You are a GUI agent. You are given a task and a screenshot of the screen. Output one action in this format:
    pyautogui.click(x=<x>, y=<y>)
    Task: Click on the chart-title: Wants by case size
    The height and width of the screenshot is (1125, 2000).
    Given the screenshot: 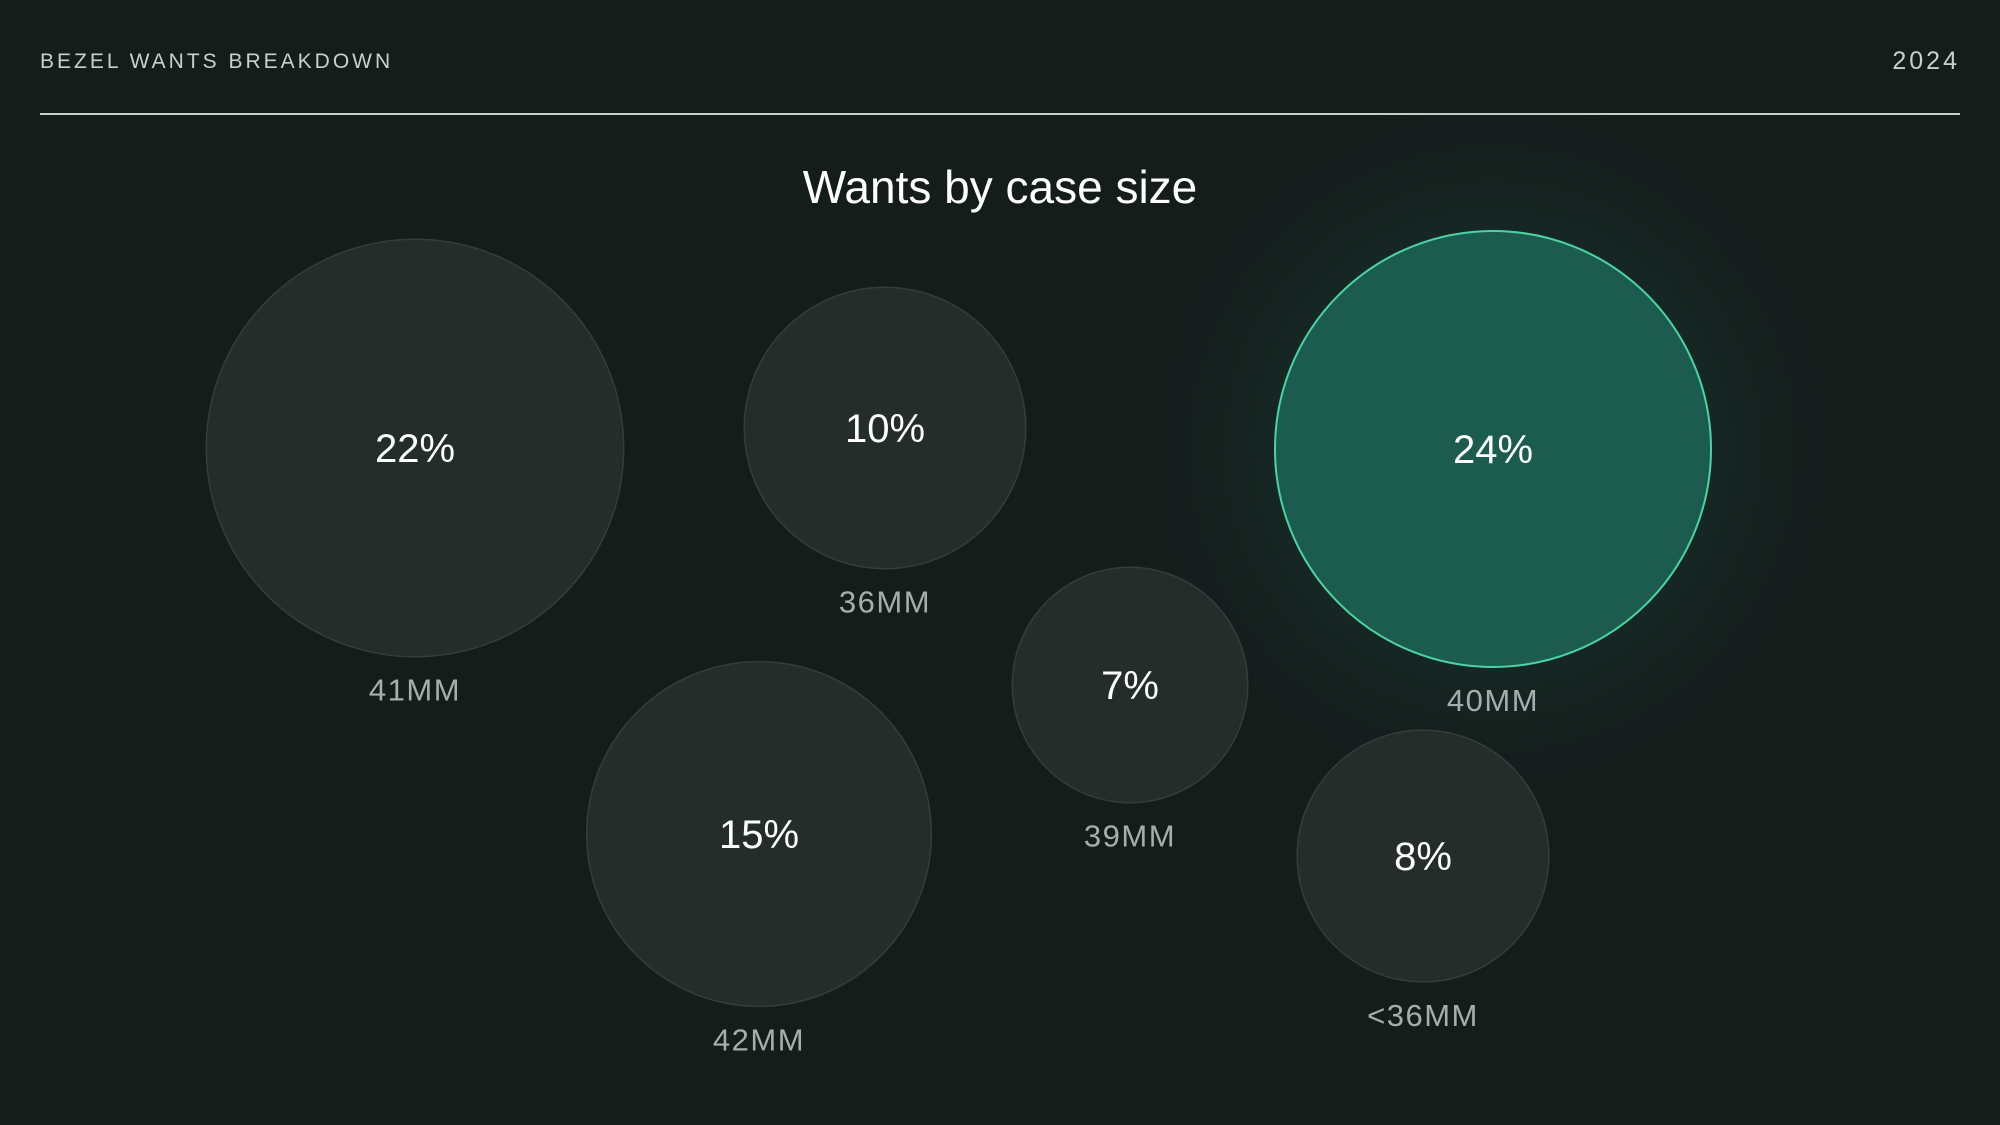 What is the action you would take?
    pyautogui.click(x=1000, y=187)
    